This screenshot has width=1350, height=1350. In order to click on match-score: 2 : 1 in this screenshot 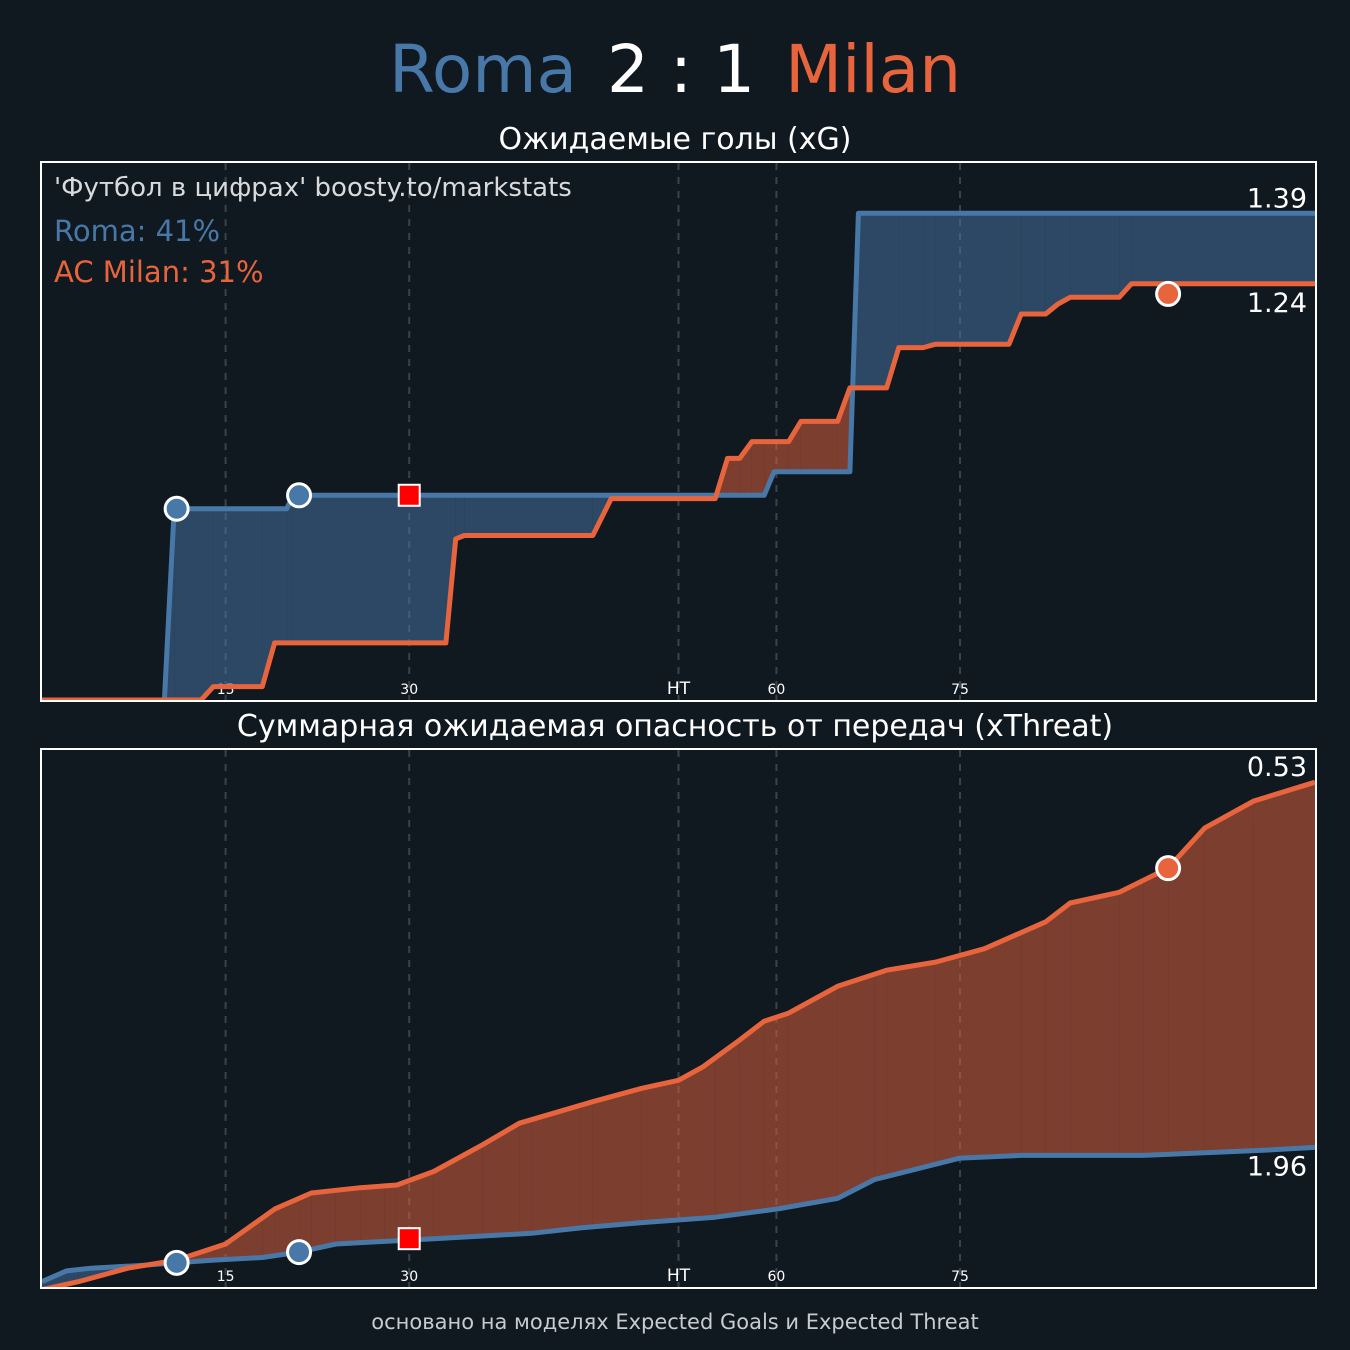, I will do `click(681, 69)`.